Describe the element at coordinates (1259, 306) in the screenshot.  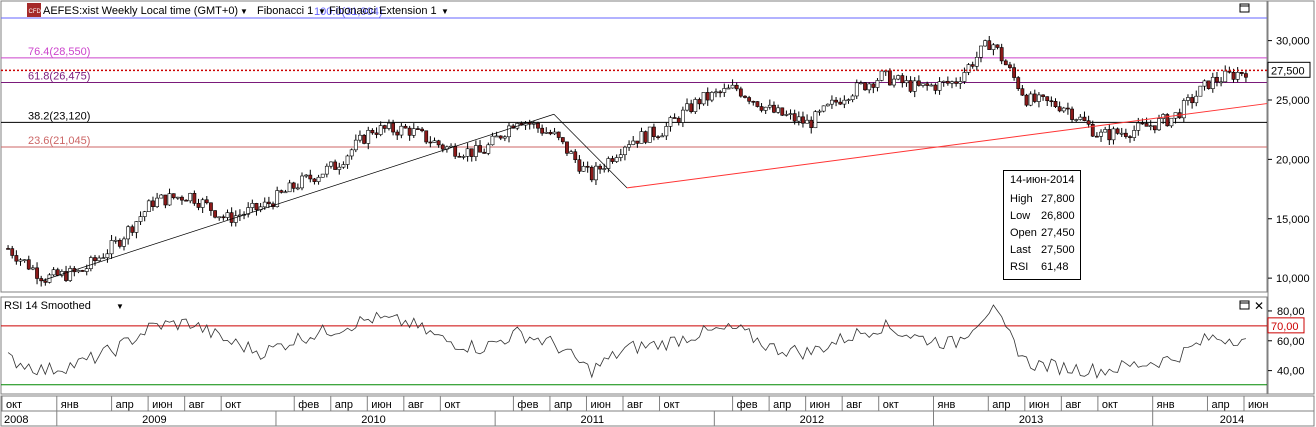
I see `close-rsi-panel-icon: ✕` at that location.